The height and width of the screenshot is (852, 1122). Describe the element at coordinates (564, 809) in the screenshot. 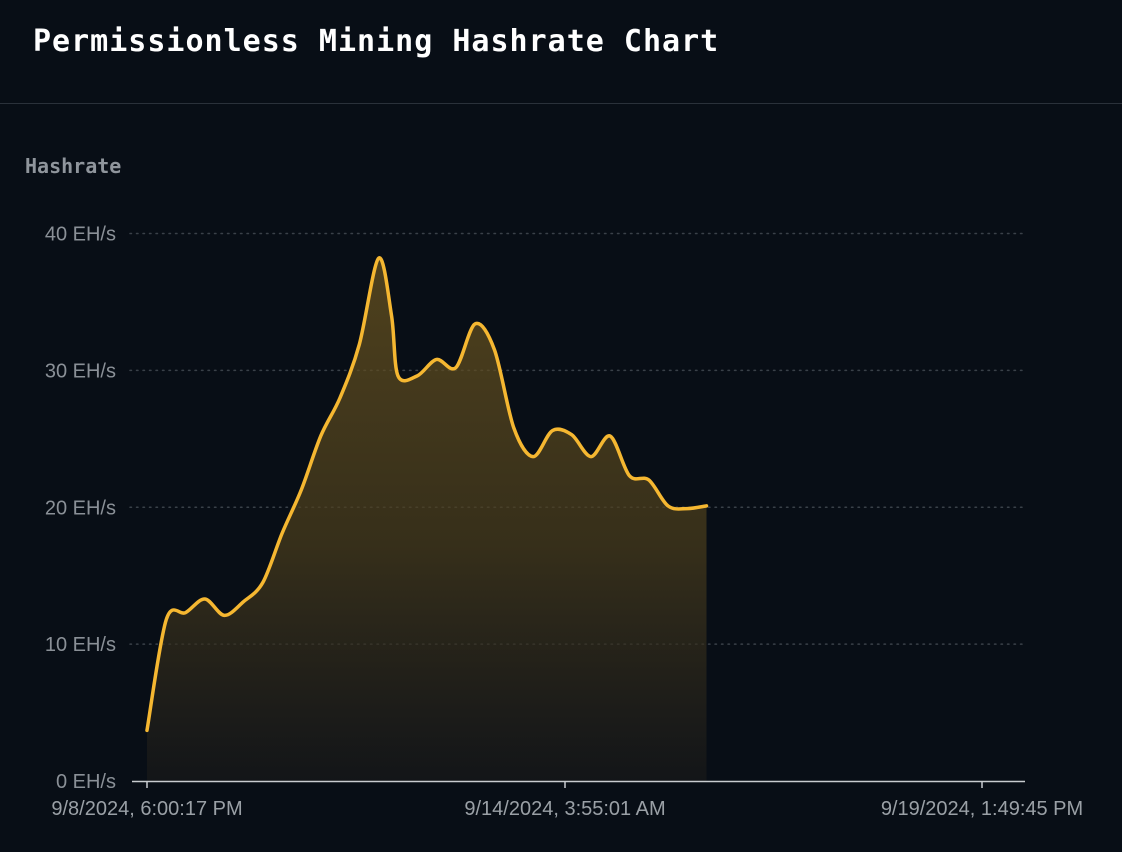

I see `x-tick-label: 9/14/2024, 3:55:01 AM` at that location.